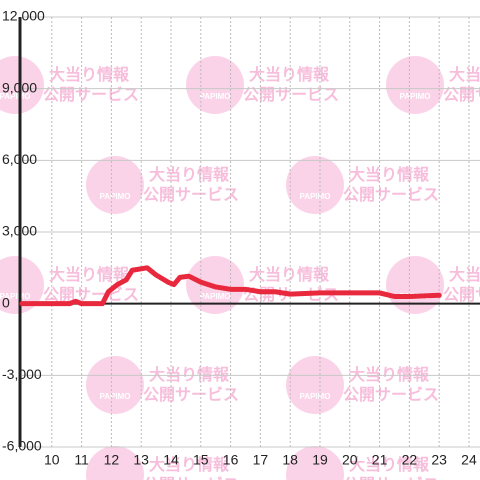 The height and width of the screenshot is (480, 480). I want to click on x-tick-label: 19, so click(320, 460).